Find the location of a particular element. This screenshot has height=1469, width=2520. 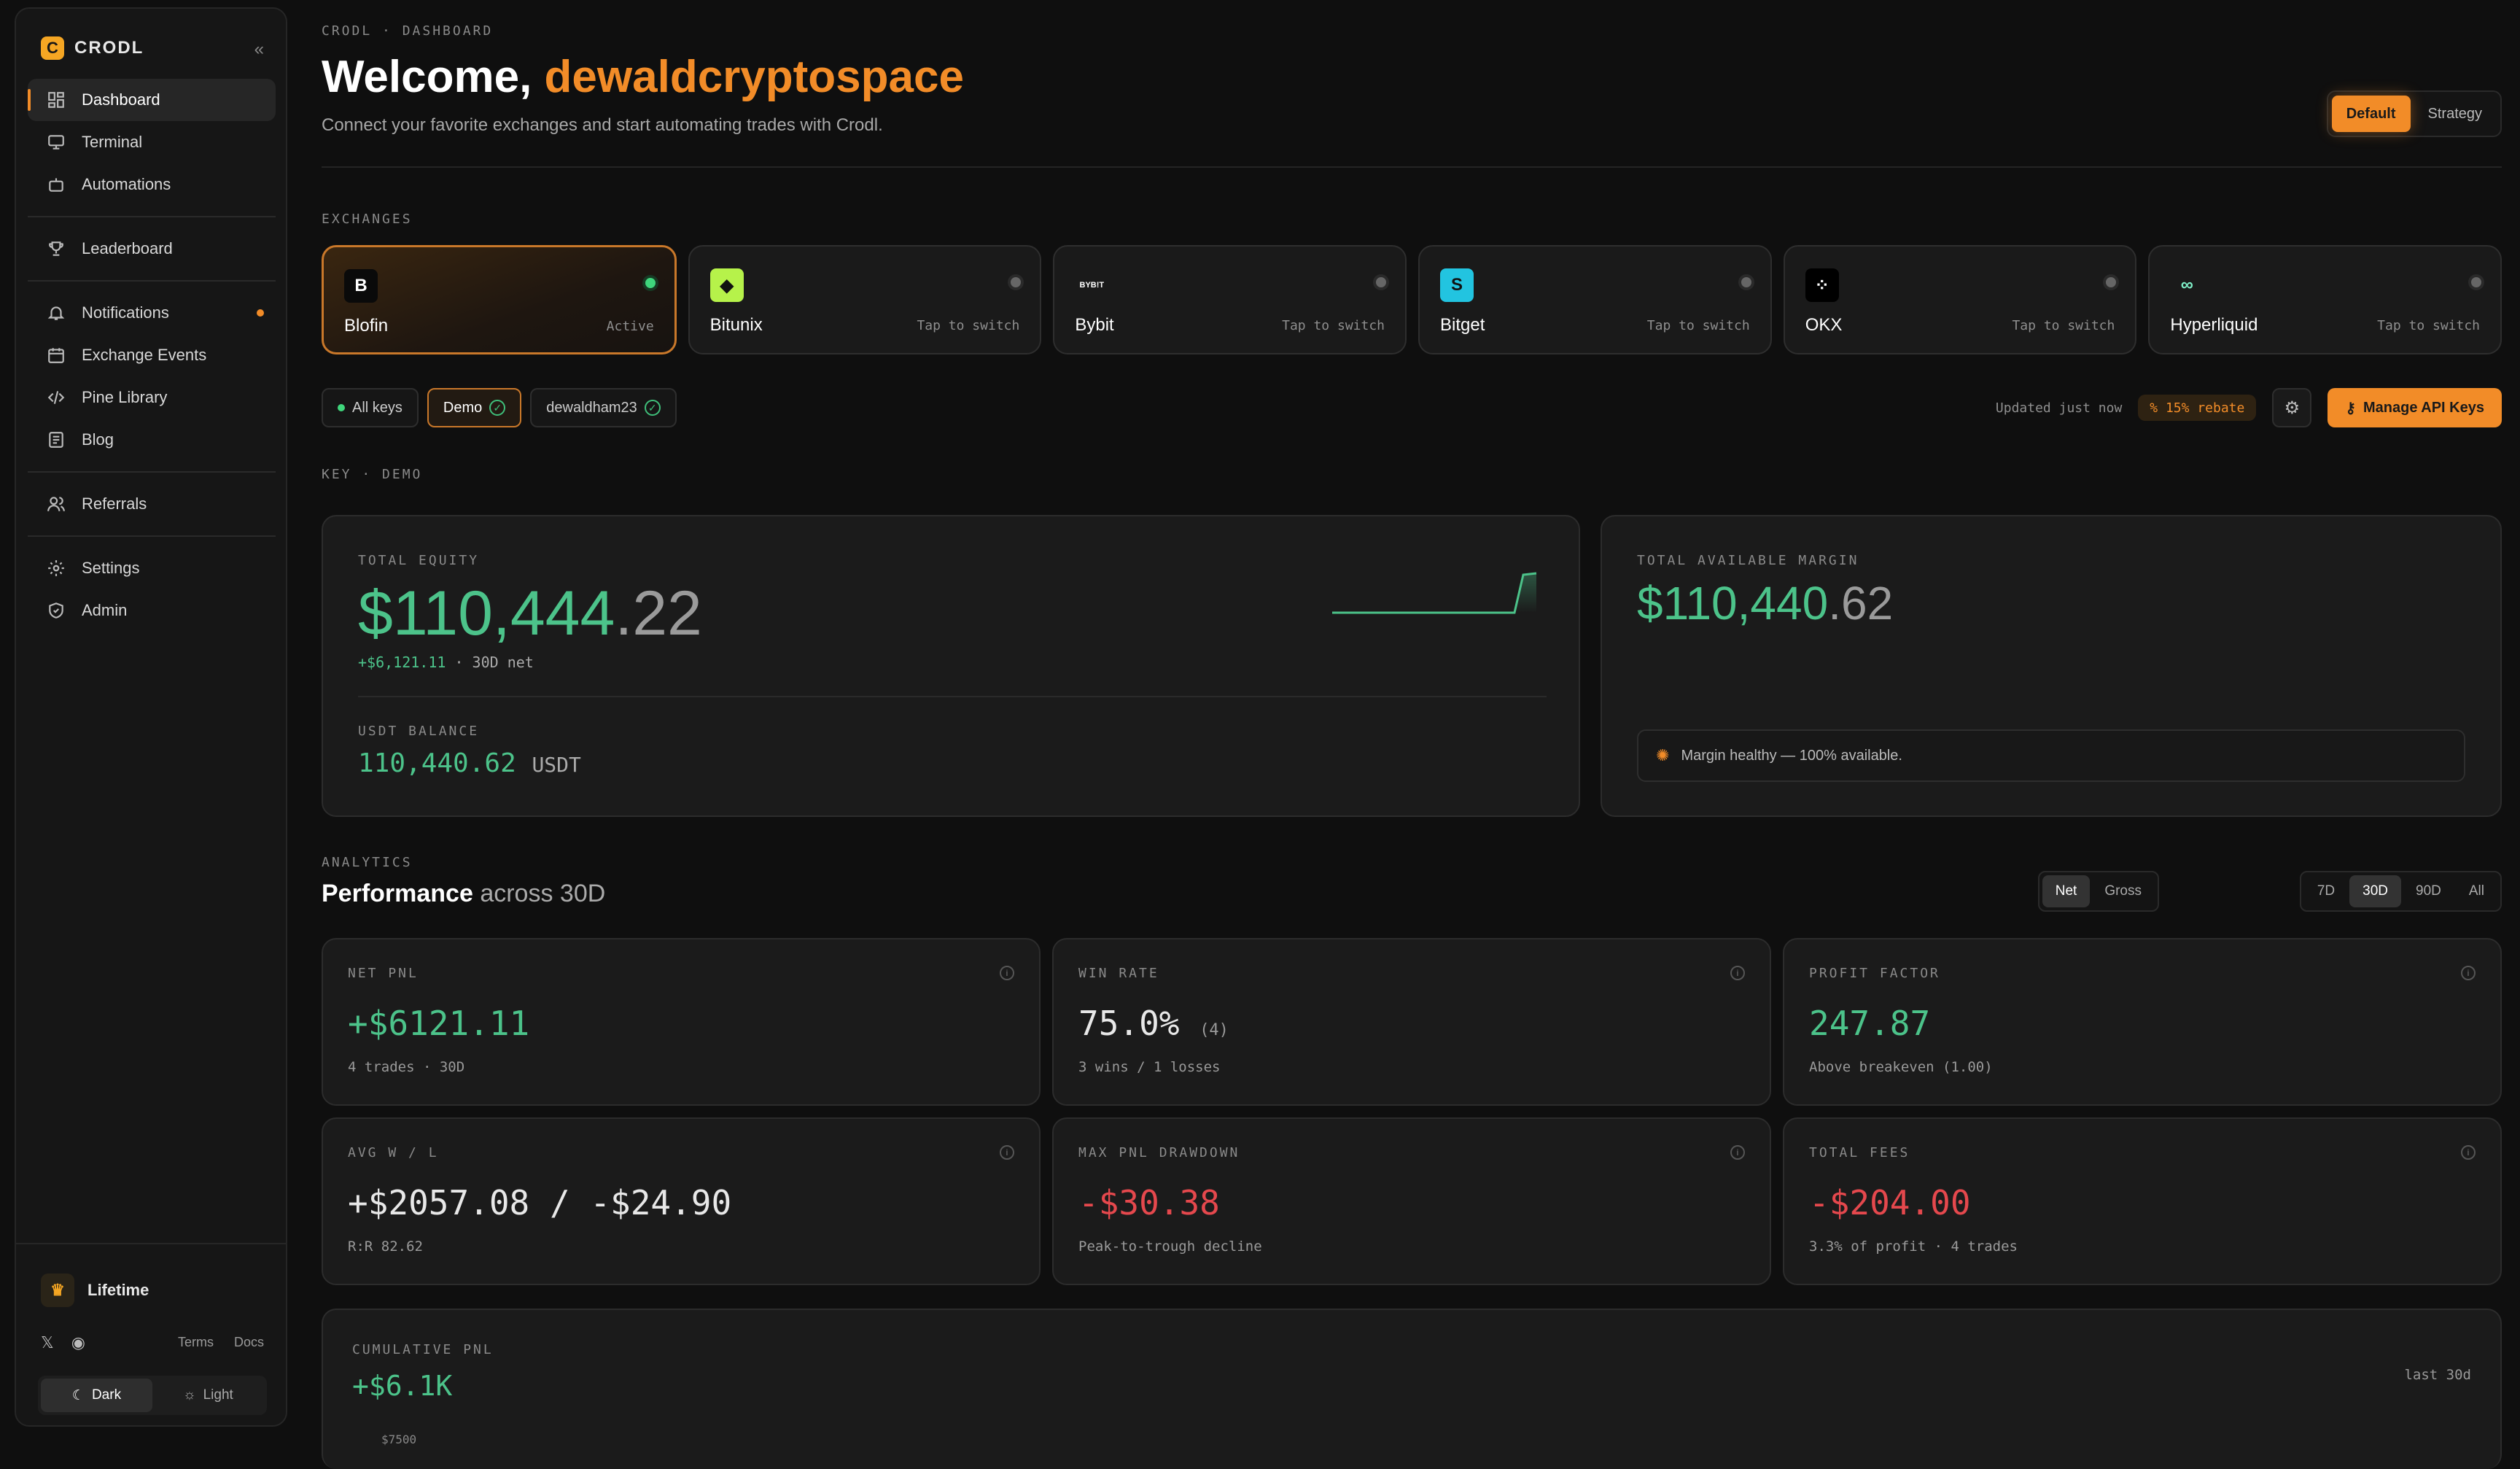

sidebar-item-notifications: Notifications is located at coordinates (152, 313).